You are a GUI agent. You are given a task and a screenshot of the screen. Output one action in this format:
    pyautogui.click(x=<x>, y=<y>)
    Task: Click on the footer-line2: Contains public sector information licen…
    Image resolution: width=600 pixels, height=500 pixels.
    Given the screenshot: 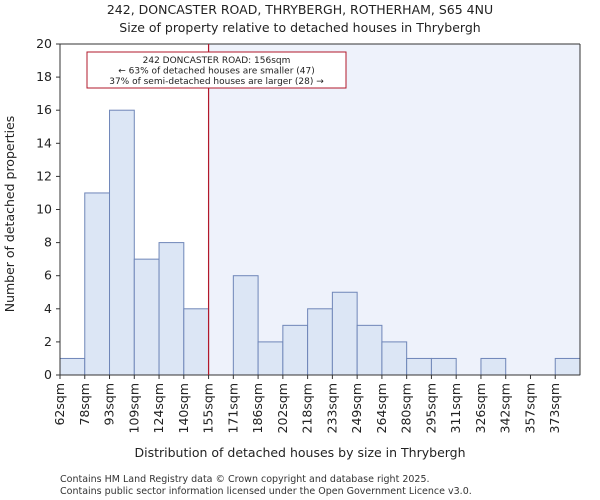 What is the action you would take?
    pyautogui.click(x=266, y=491)
    